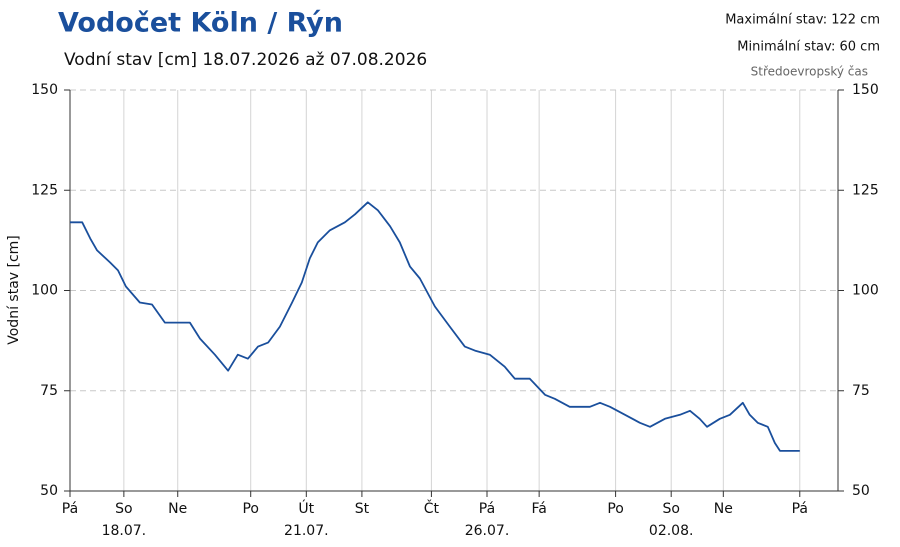 The width and height of the screenshot is (900, 547). I want to click on x-tick-label: St, so click(362, 509).